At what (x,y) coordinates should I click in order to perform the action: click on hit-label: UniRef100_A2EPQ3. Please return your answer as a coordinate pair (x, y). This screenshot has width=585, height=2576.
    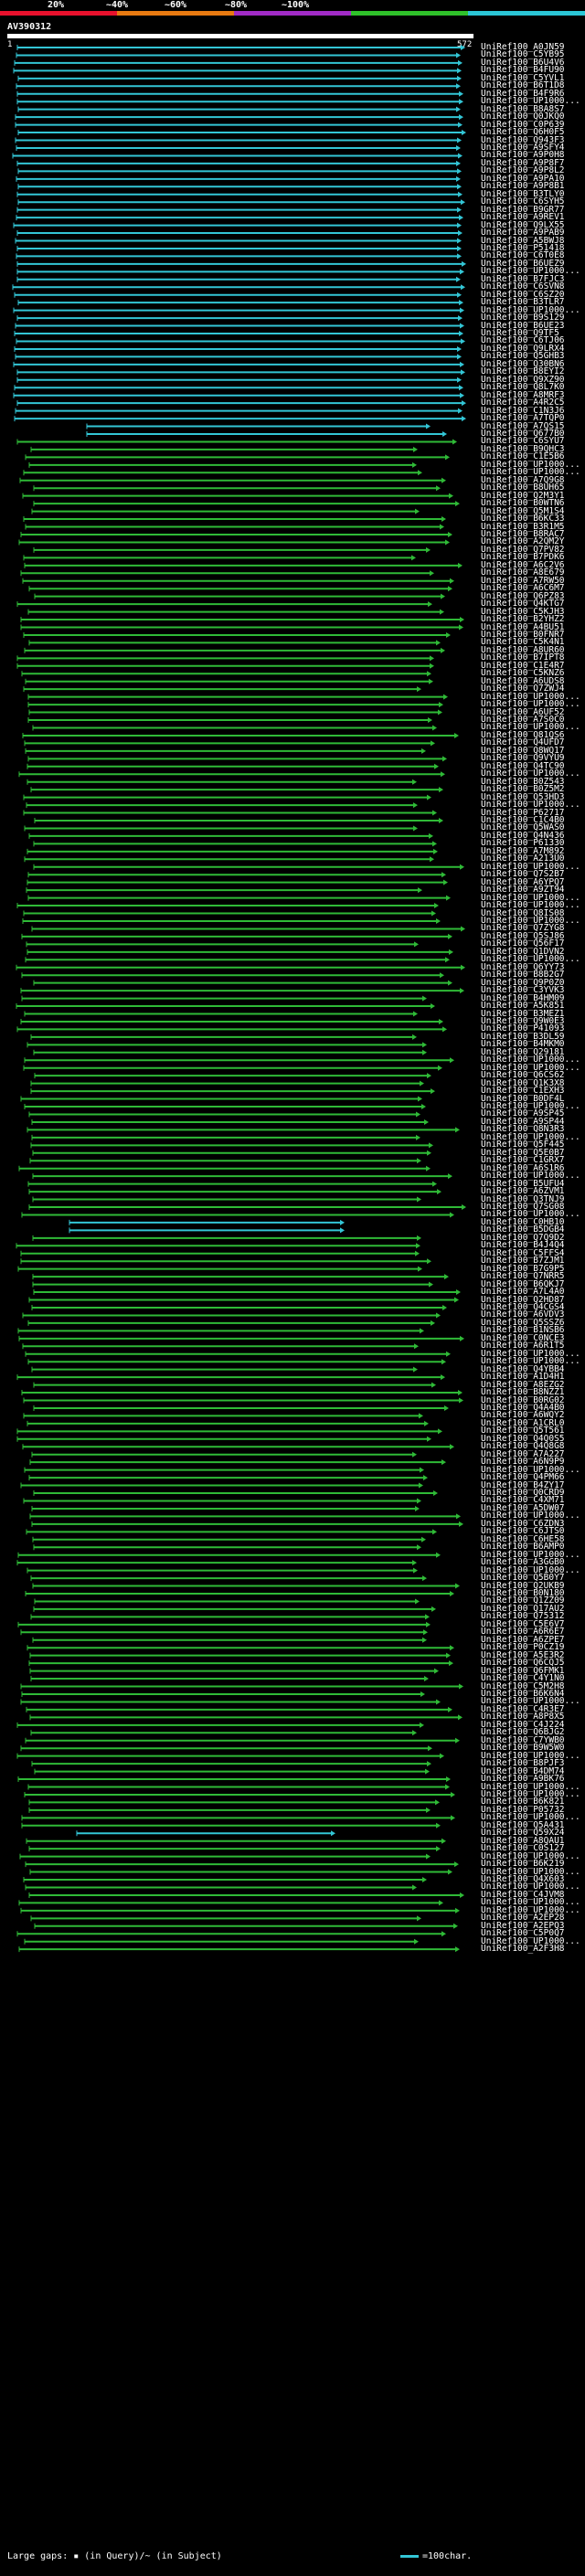
    Looking at the image, I should click on (523, 1925).